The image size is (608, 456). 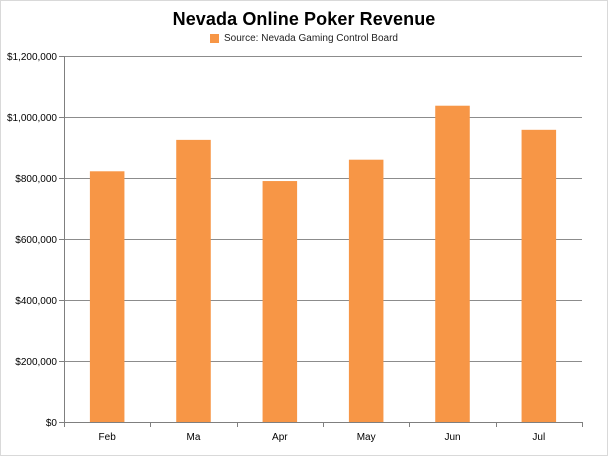 What do you see at coordinates (52, 423) in the screenshot?
I see `y-tick-label: $0` at bounding box center [52, 423].